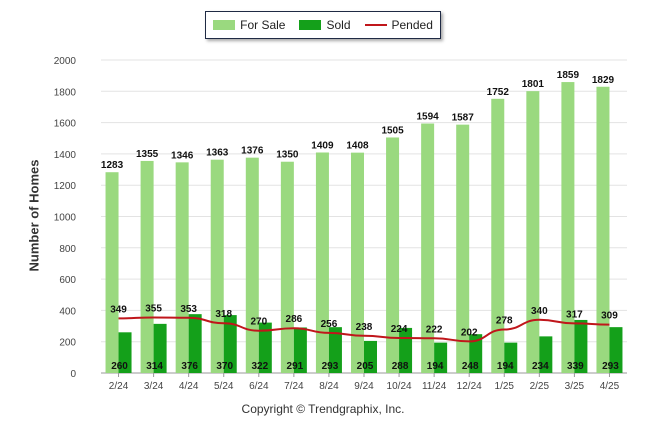  What do you see at coordinates (65, 218) in the screenshot?
I see `y-tick-label: 1000` at bounding box center [65, 218].